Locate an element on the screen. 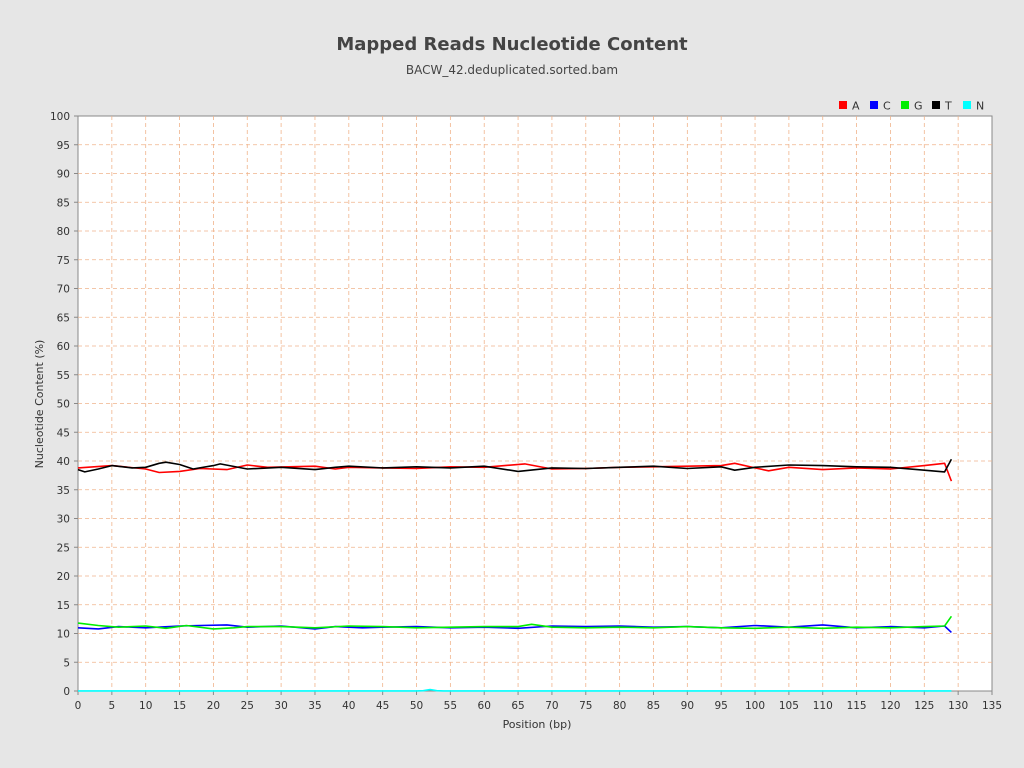  y-tick-label: 45 is located at coordinates (63, 433).